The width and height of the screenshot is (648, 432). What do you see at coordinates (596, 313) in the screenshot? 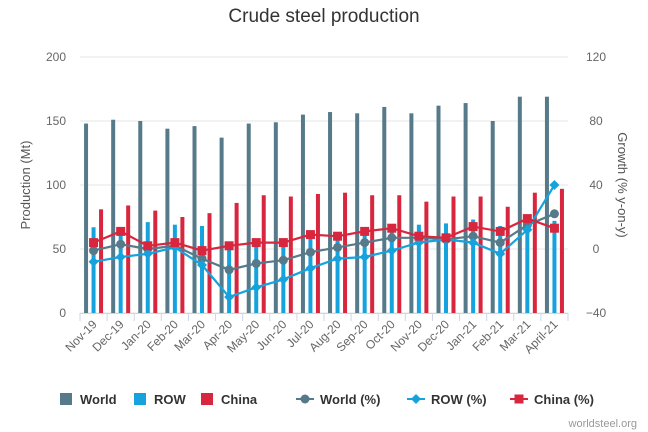
I see `y2-tick-label: −40` at bounding box center [596, 313].